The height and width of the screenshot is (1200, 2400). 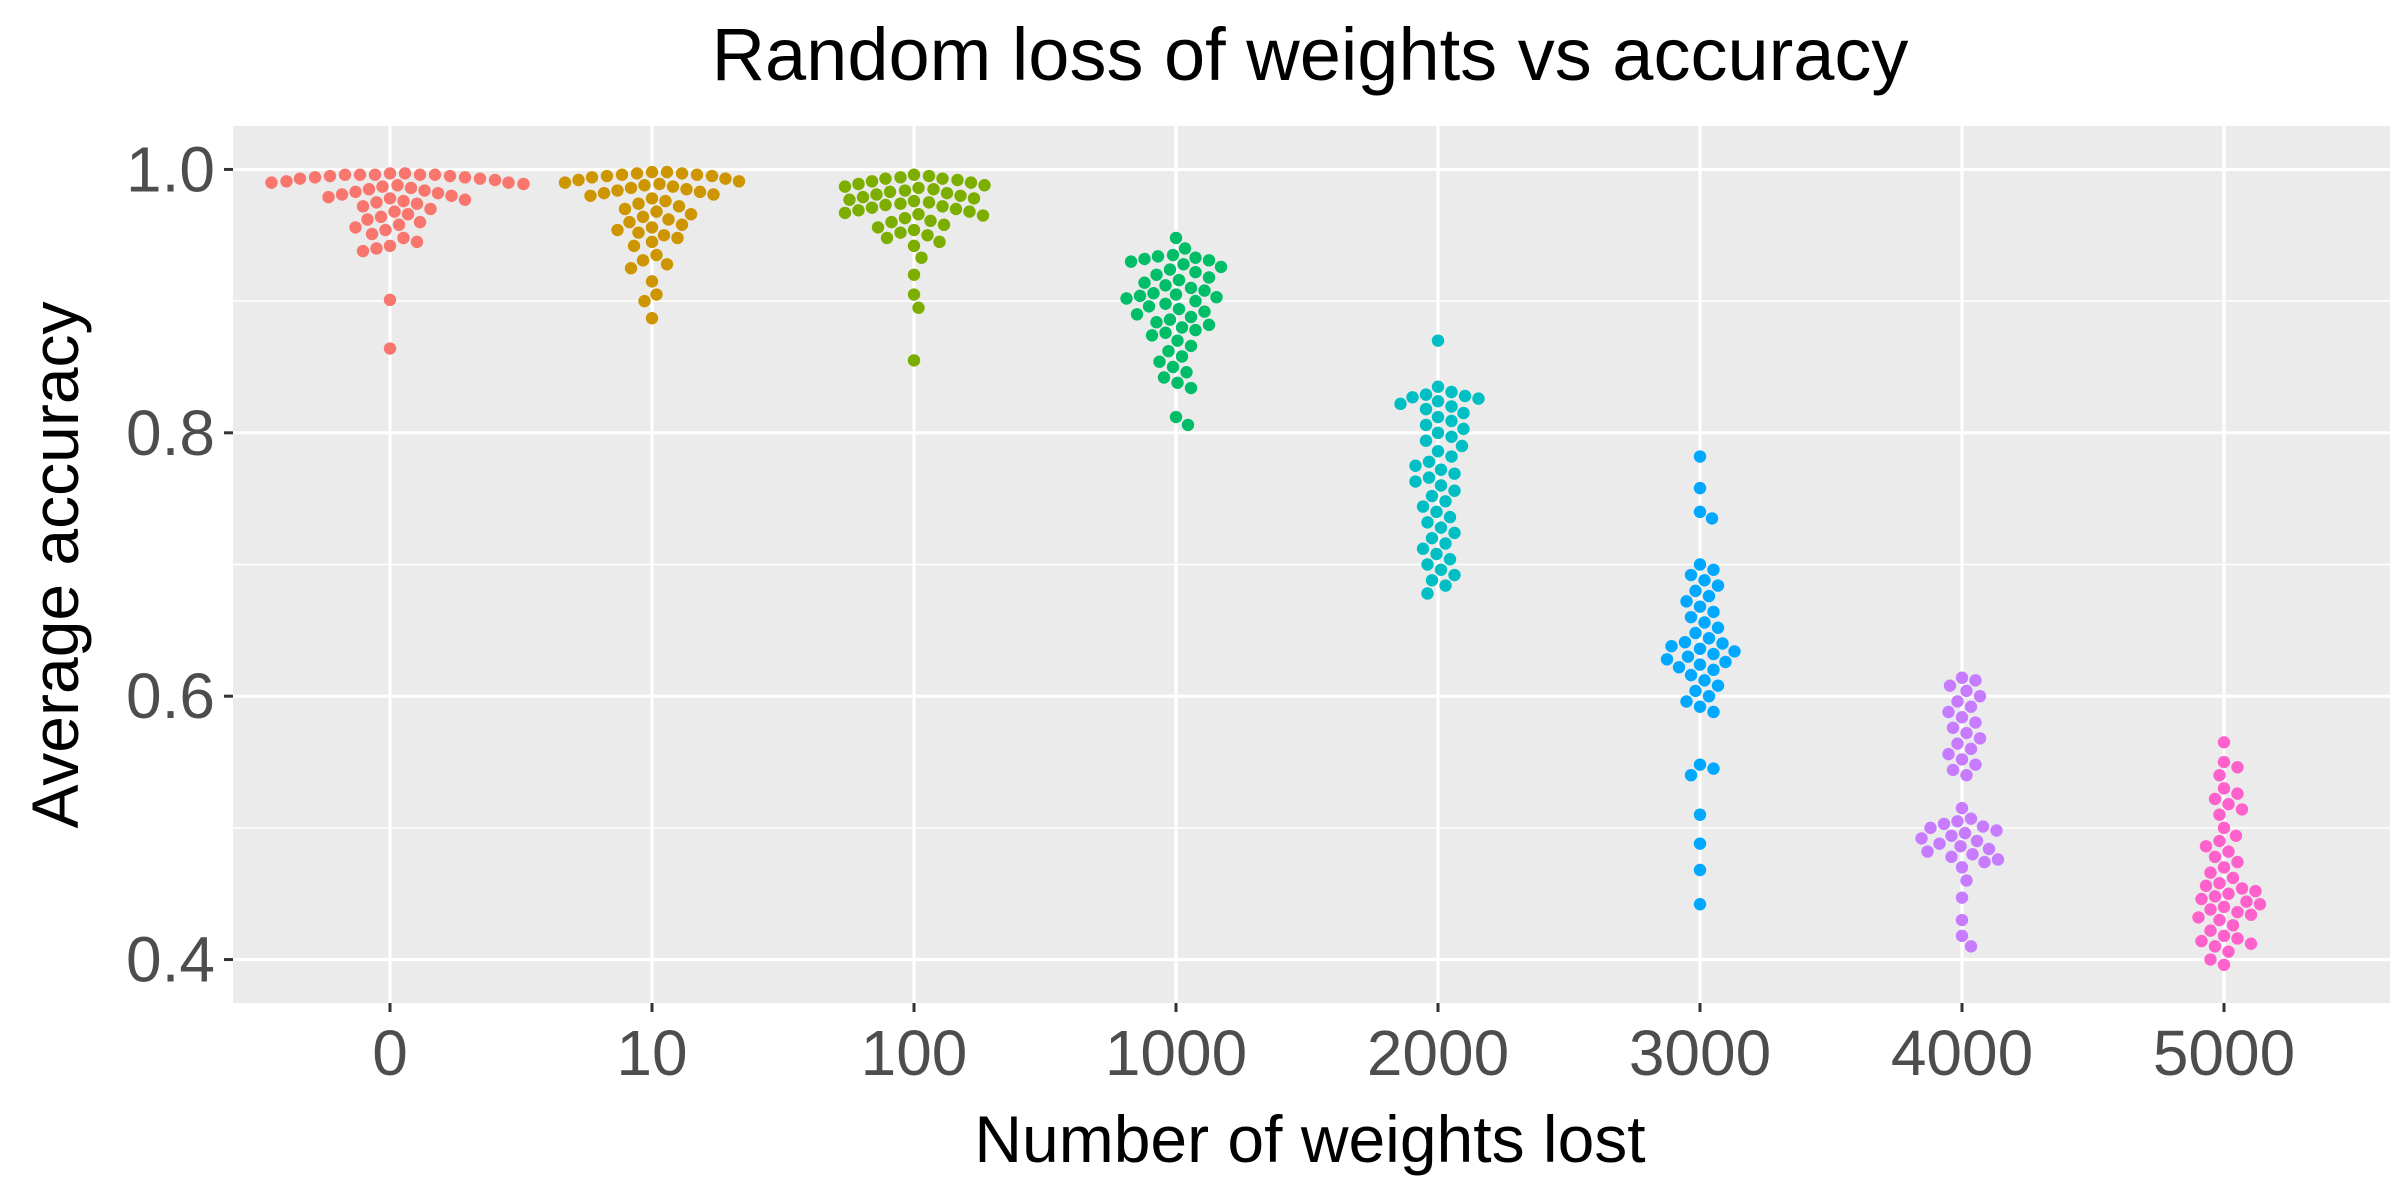 What do you see at coordinates (1438, 1053) in the screenshot?
I see `x-tick-label: 2000` at bounding box center [1438, 1053].